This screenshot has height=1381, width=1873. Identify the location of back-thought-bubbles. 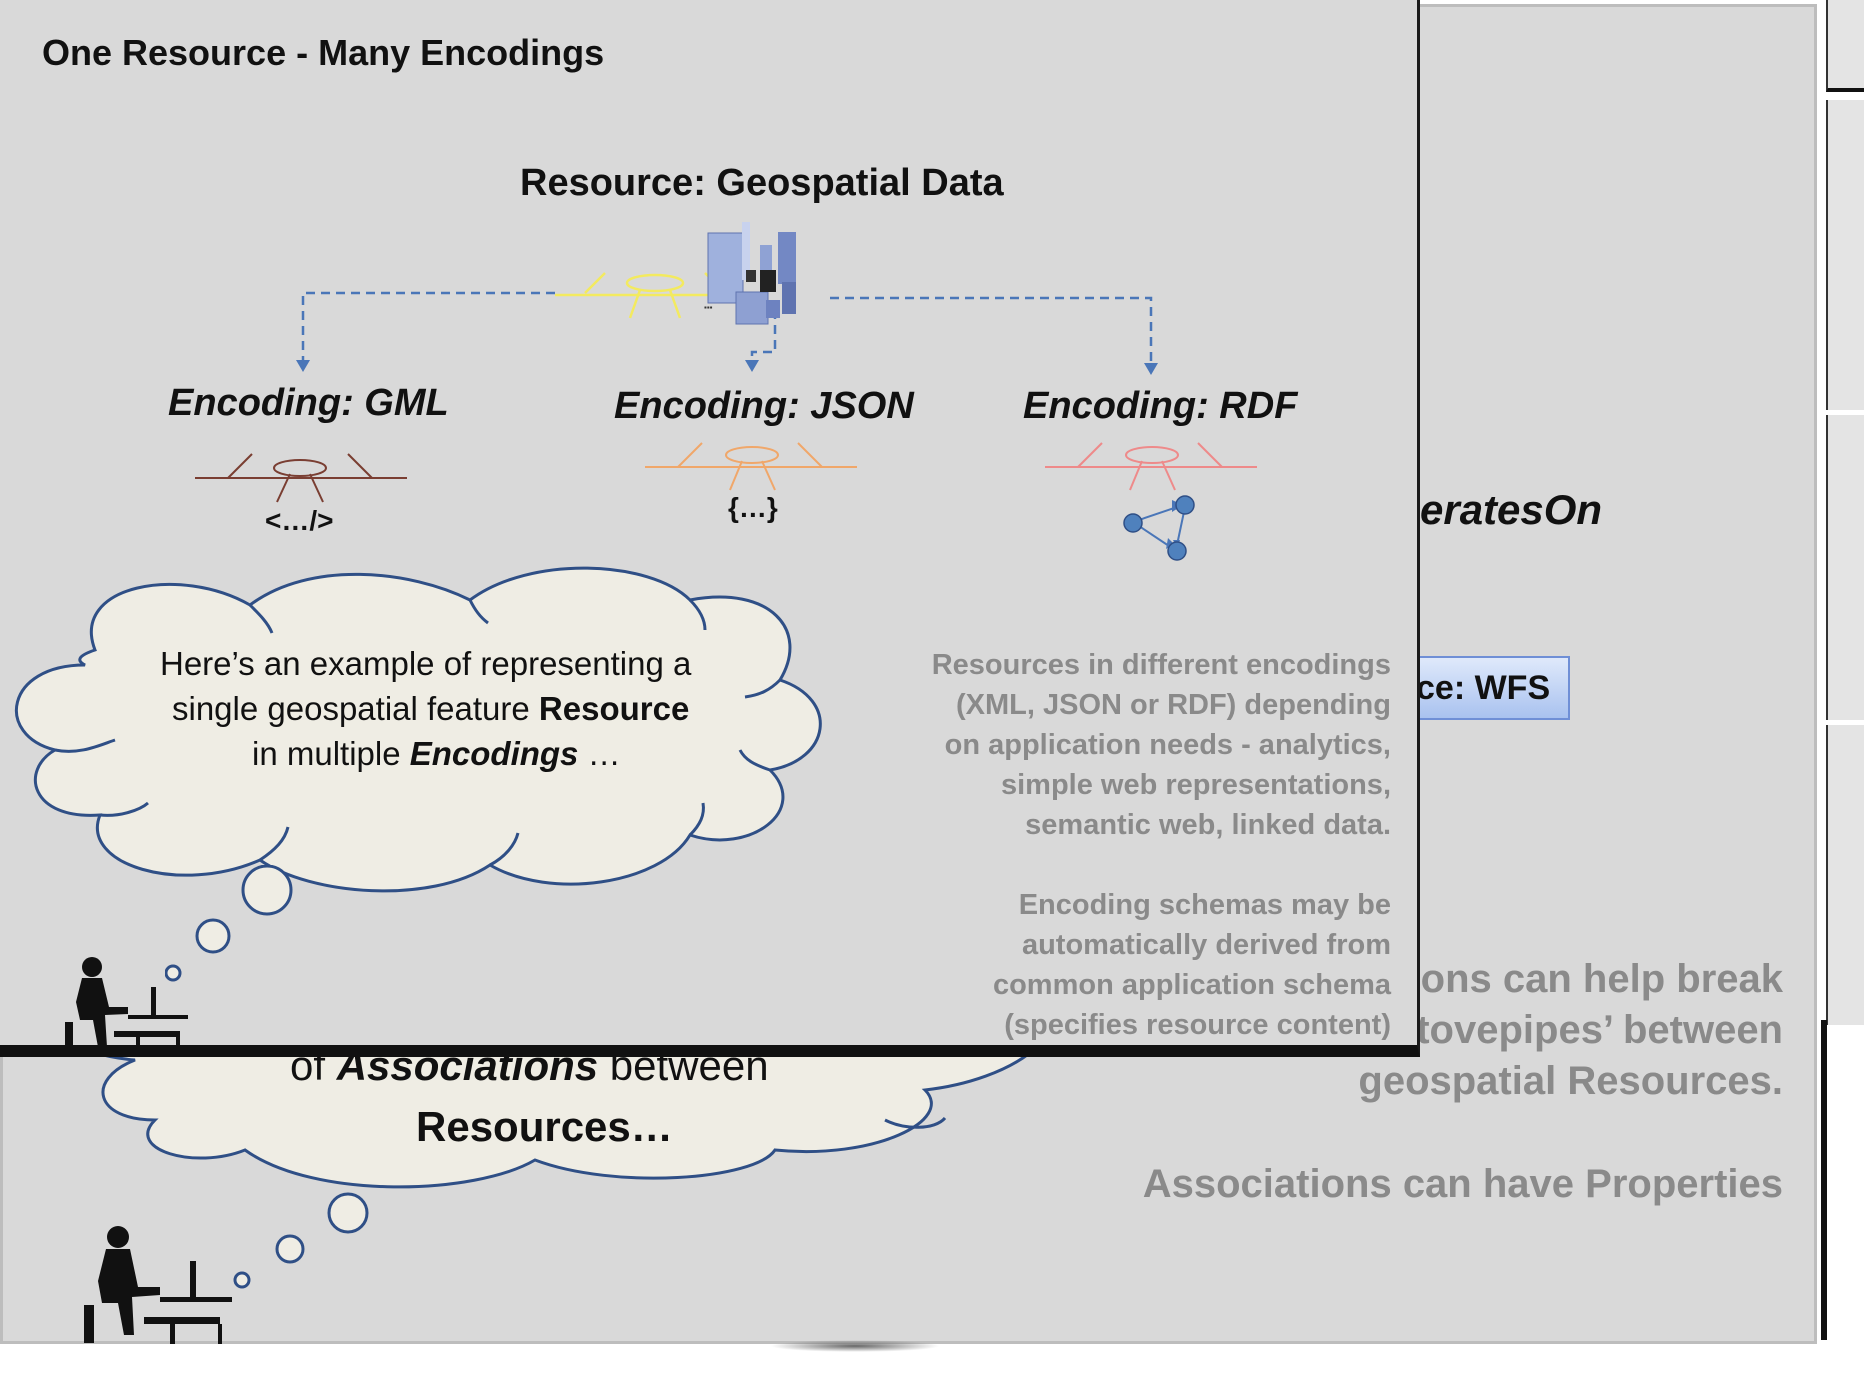
(301, 1240).